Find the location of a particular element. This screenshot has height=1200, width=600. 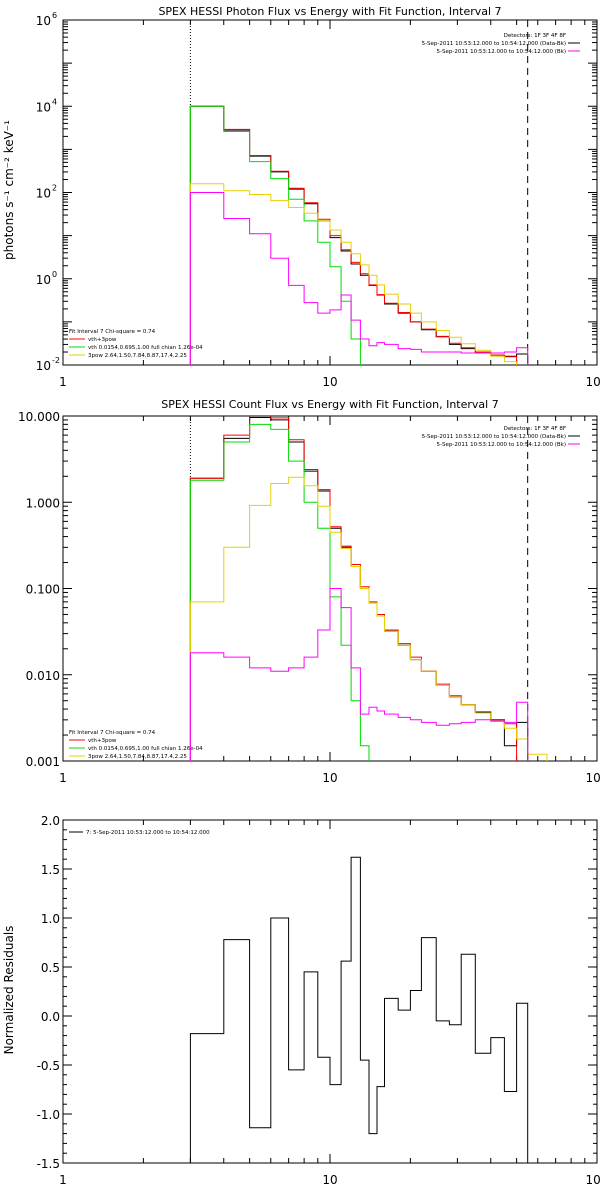

residuals-y-tick-label: -0.5 is located at coordinates (48, 1066).